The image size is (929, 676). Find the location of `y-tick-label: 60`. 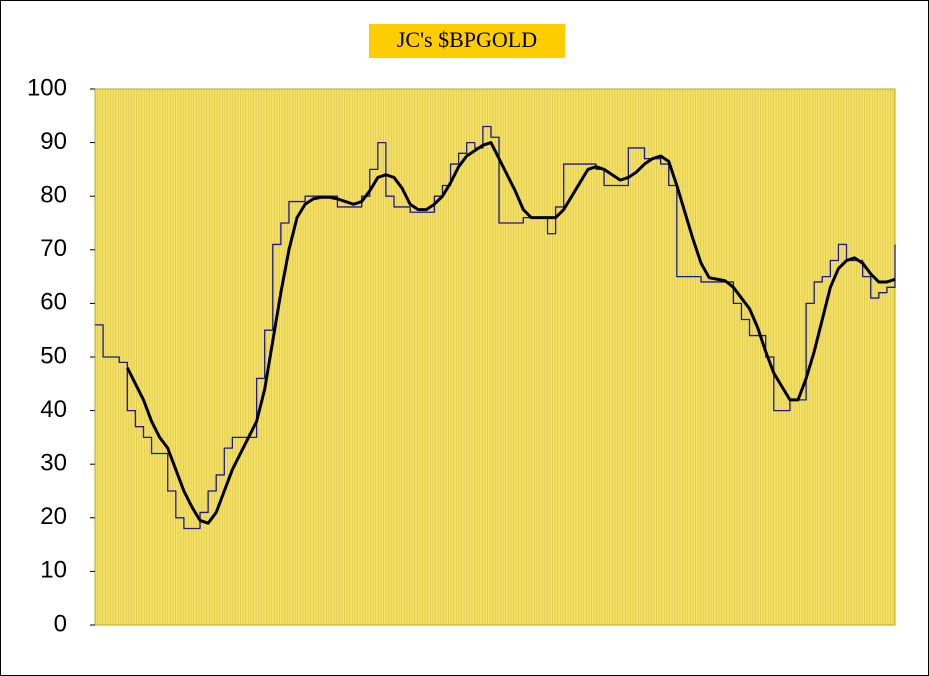

y-tick-label: 60 is located at coordinates (53, 302).